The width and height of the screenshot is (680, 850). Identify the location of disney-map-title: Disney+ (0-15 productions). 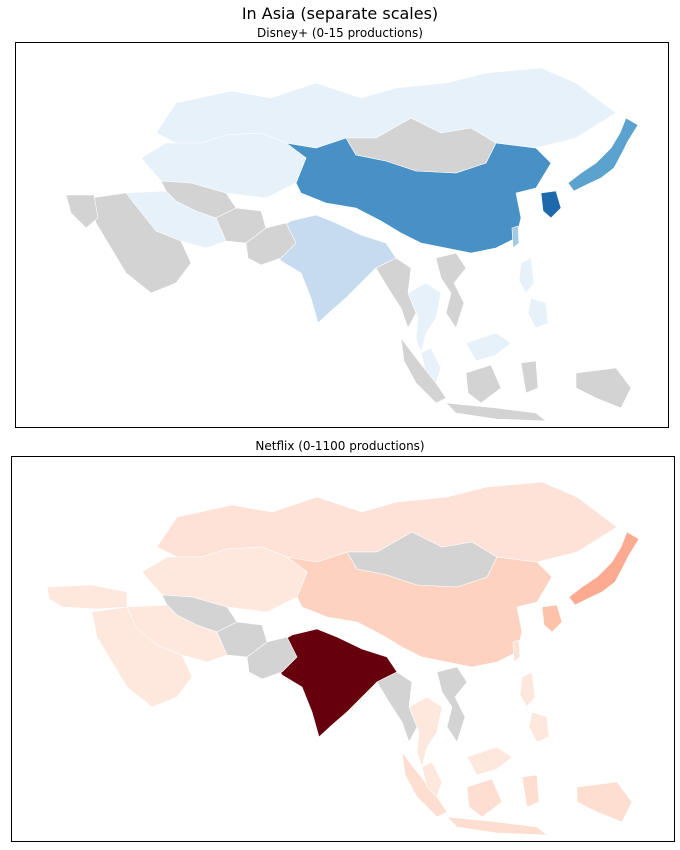
(340, 33).